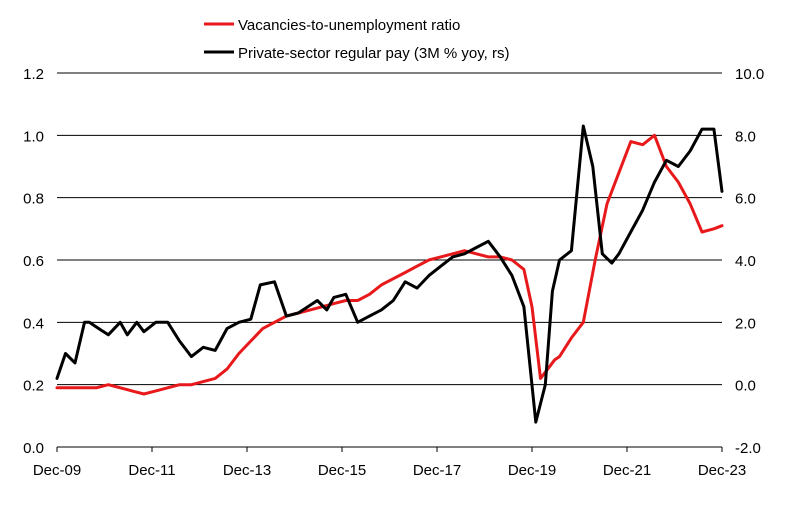 The width and height of the screenshot is (785, 508). Describe the element at coordinates (532, 470) in the screenshot. I see `x-axis-tick-label: Dec-19` at that location.